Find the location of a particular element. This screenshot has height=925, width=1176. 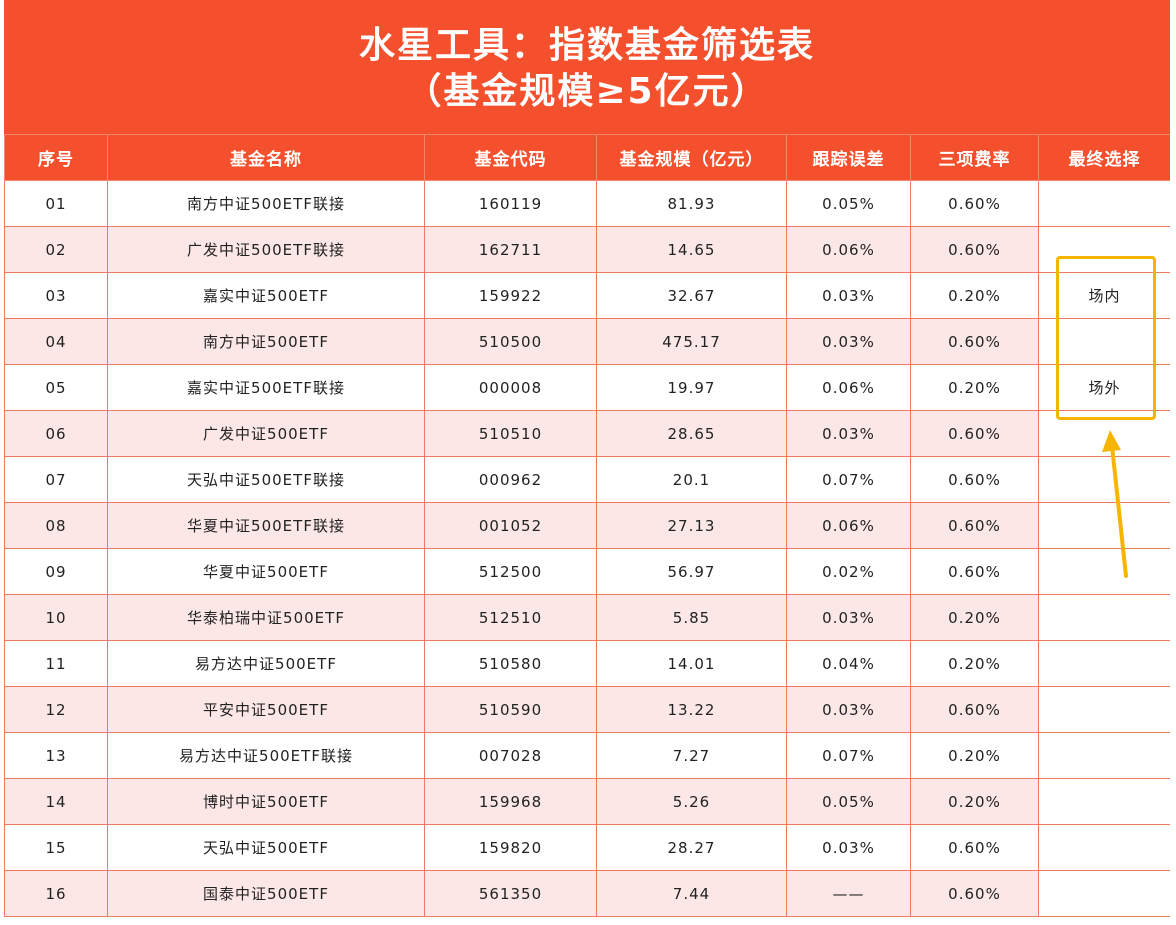

table-row: 04 南方中证500ETF 510500 475.17 0.03% 0.60% is located at coordinates (587, 341).